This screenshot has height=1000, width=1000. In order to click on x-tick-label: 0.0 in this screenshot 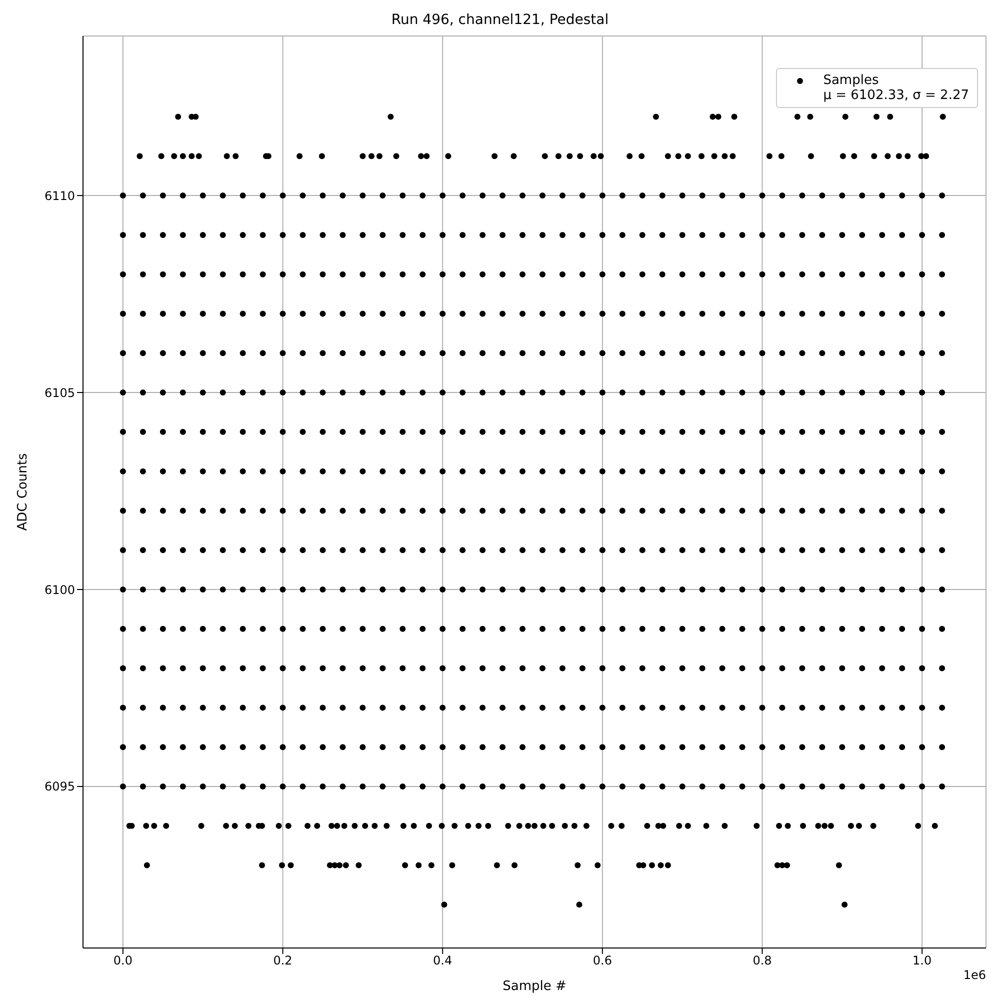, I will do `click(123, 961)`.